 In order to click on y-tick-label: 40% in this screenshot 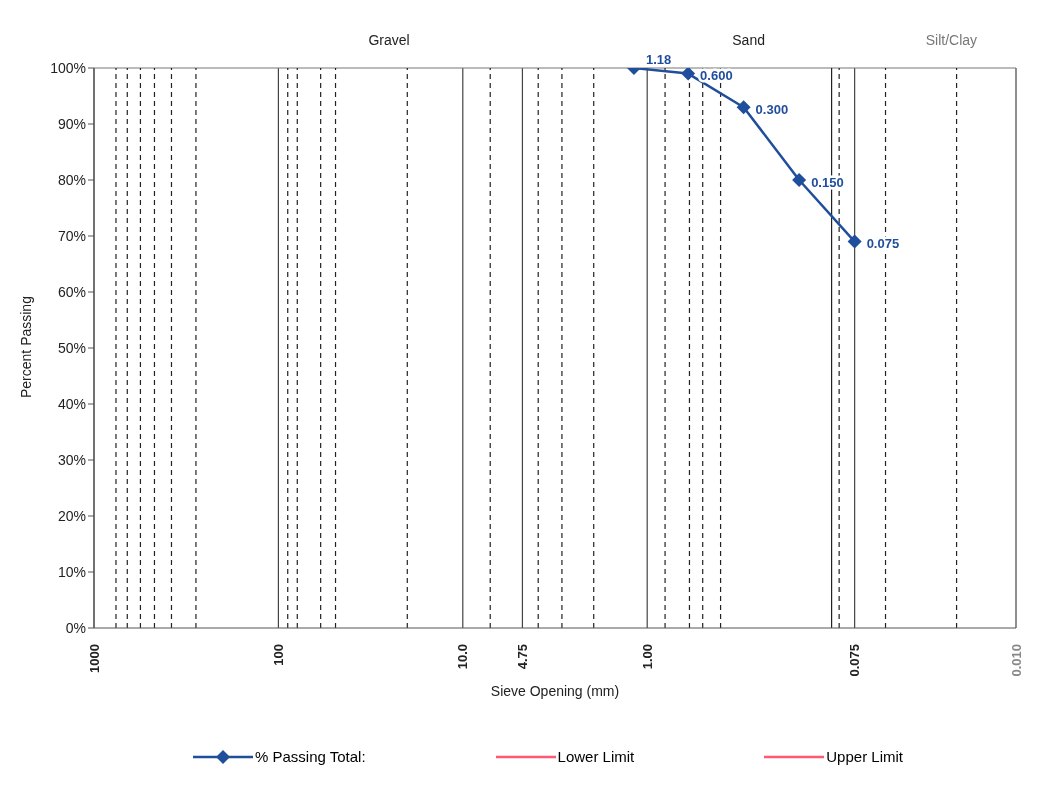, I will do `click(71, 403)`.